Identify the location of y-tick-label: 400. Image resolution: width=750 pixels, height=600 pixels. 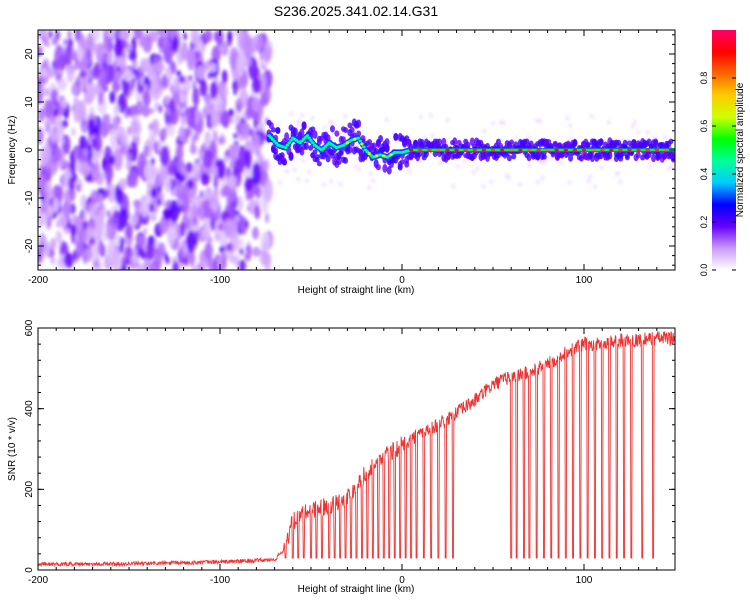
(29, 408).